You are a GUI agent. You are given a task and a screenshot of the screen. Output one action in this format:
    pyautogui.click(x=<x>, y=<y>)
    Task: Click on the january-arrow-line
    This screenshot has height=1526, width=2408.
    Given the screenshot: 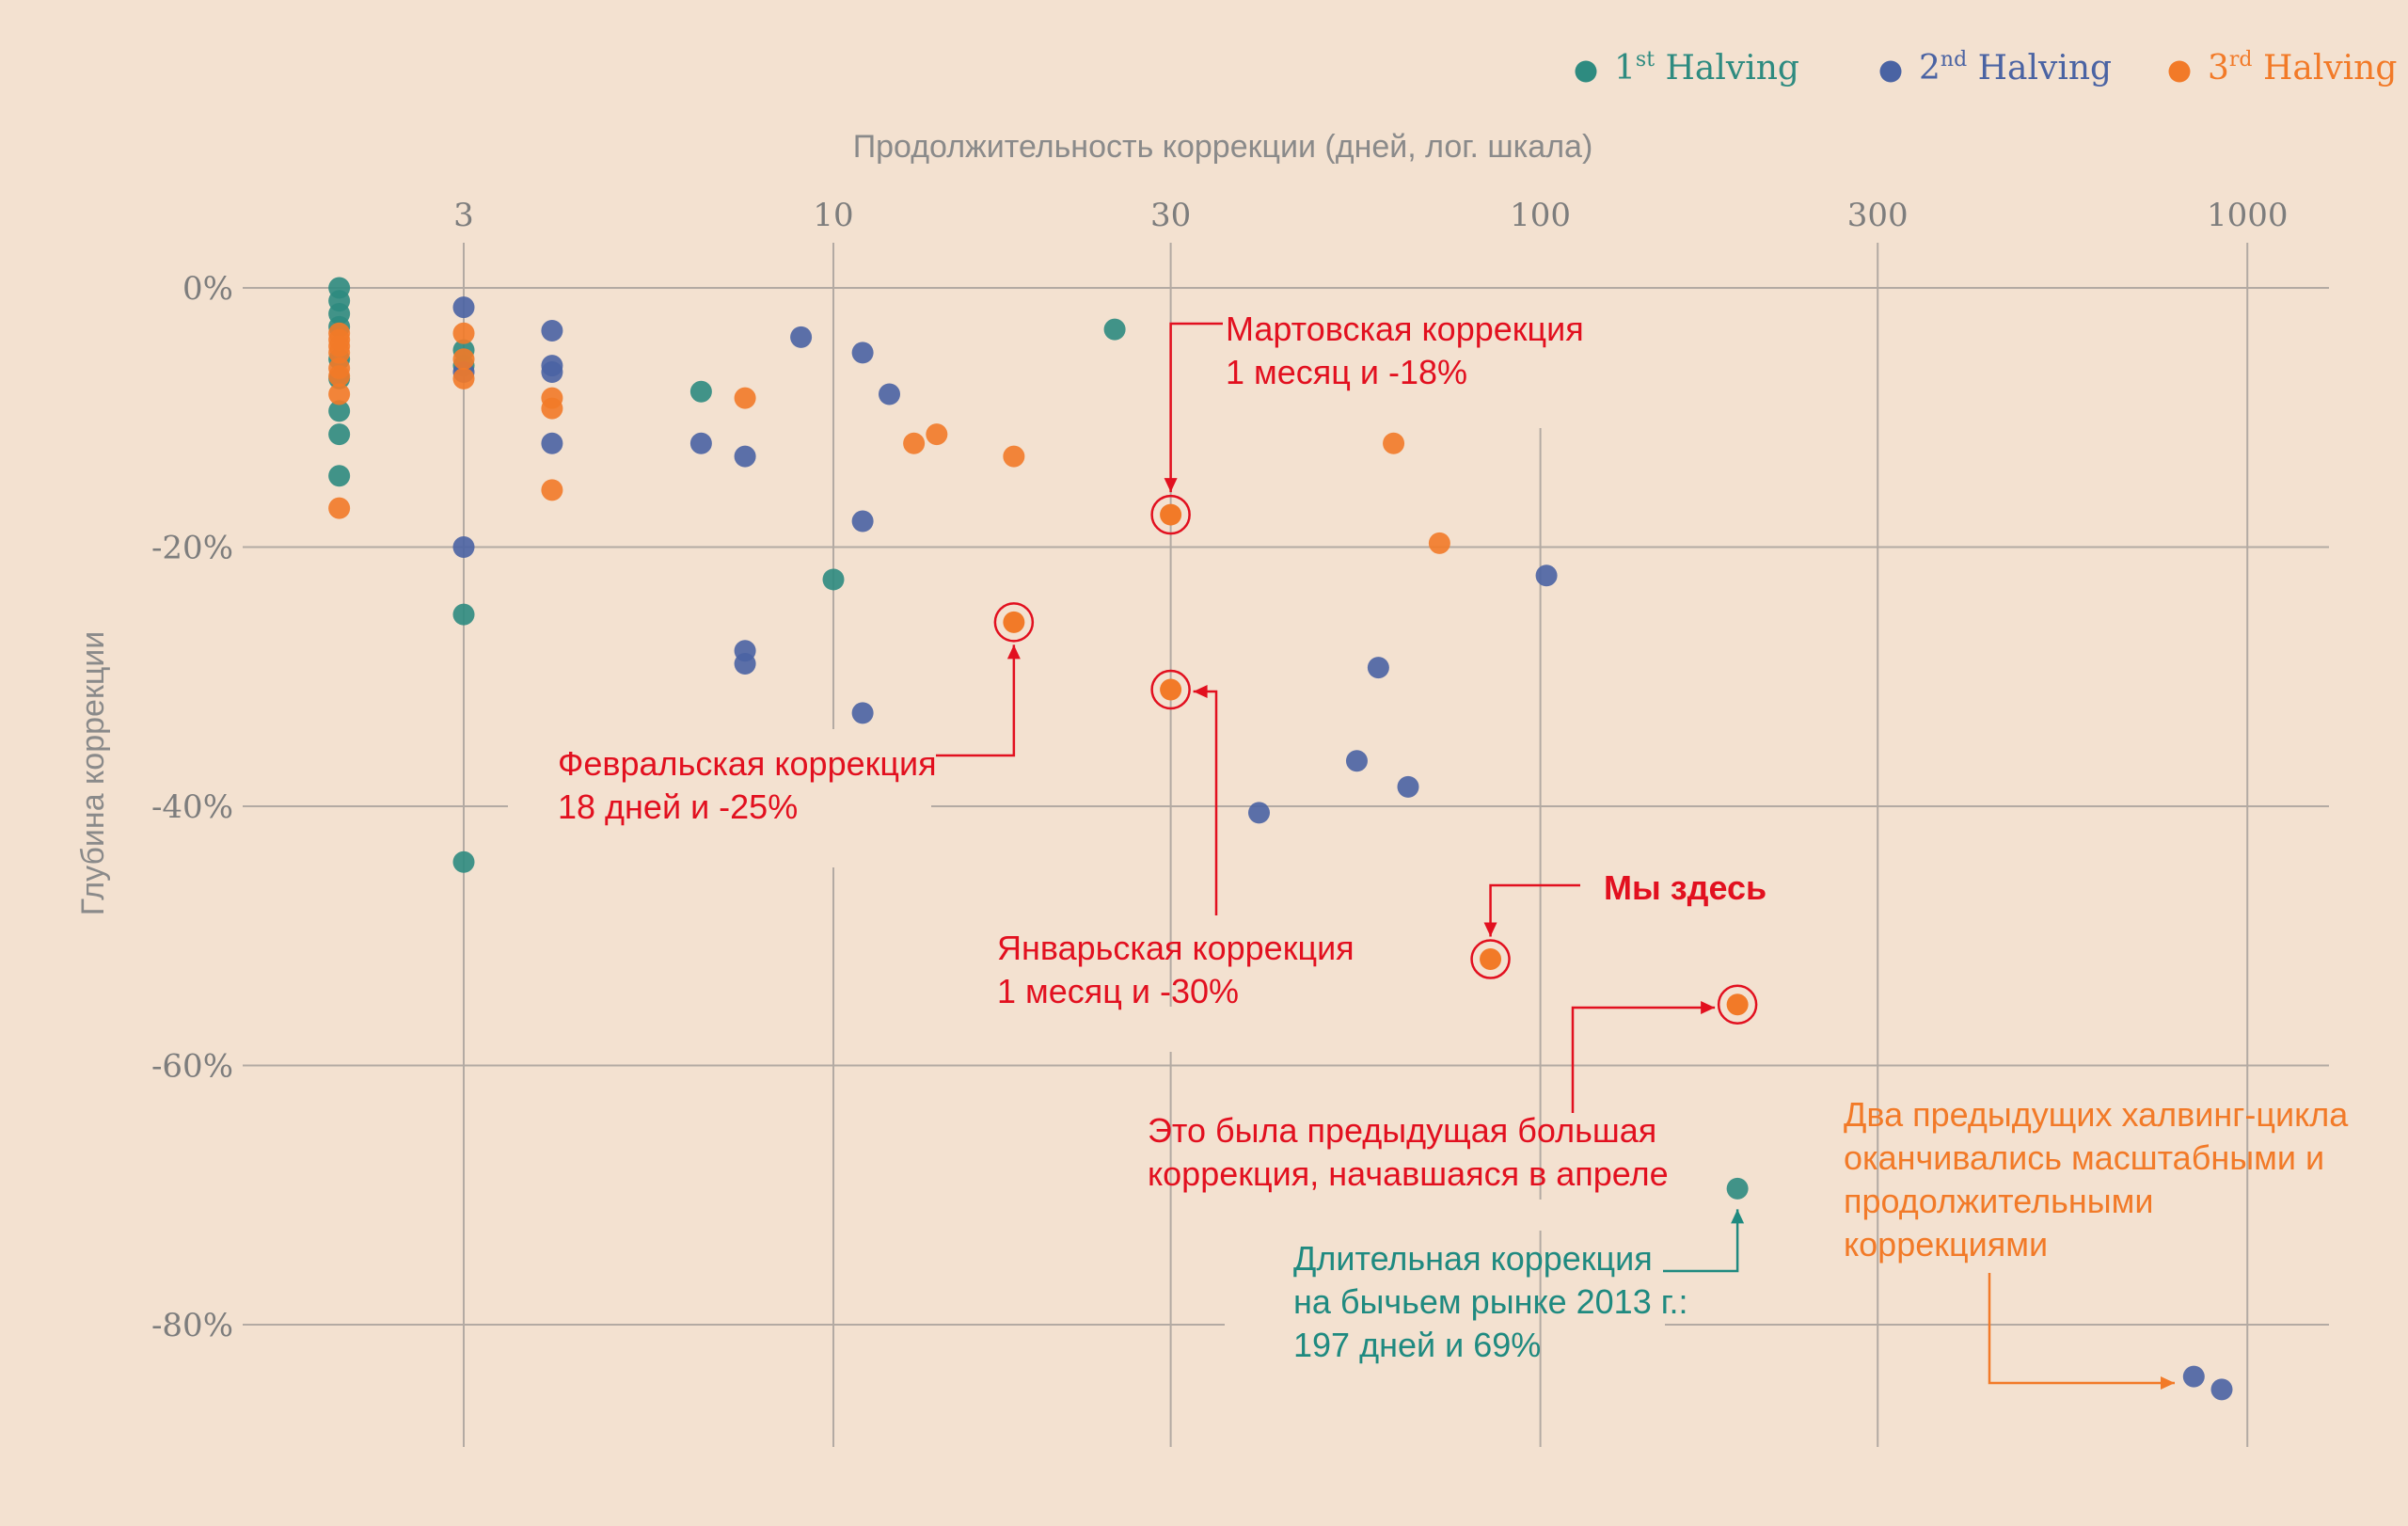 What is the action you would take?
    pyautogui.click(x=1206, y=802)
    